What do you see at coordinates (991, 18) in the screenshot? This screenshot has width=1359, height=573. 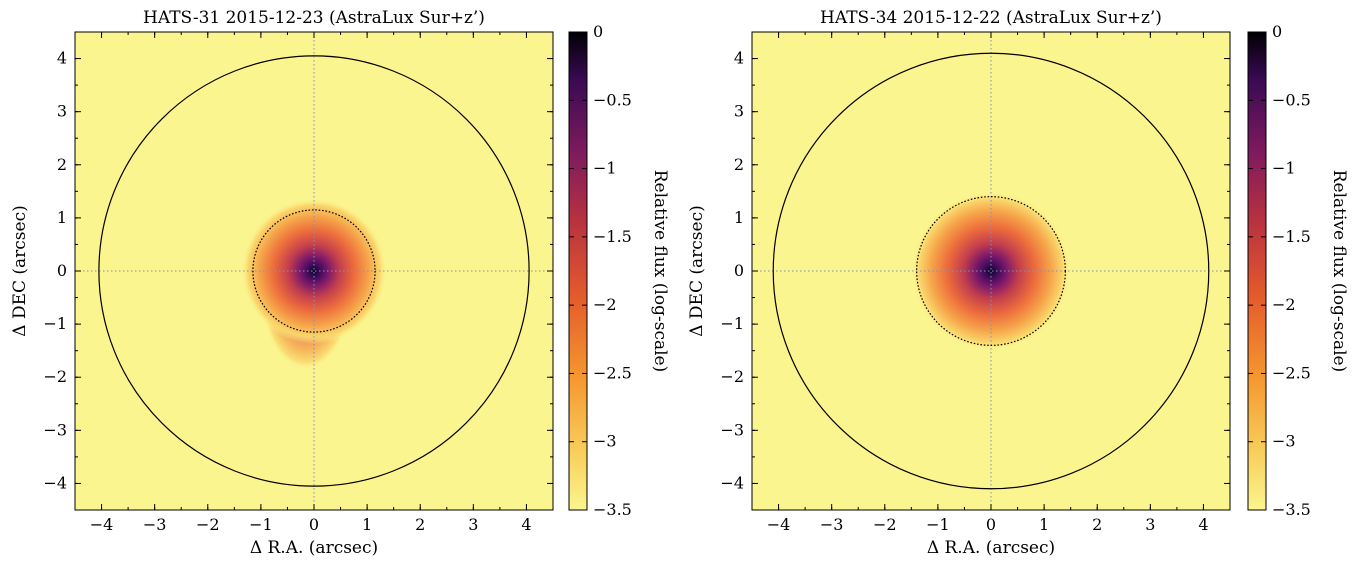 I see `chart-title: HATS-34 2015-12-22 (AstraLux Sur+z’)` at bounding box center [991, 18].